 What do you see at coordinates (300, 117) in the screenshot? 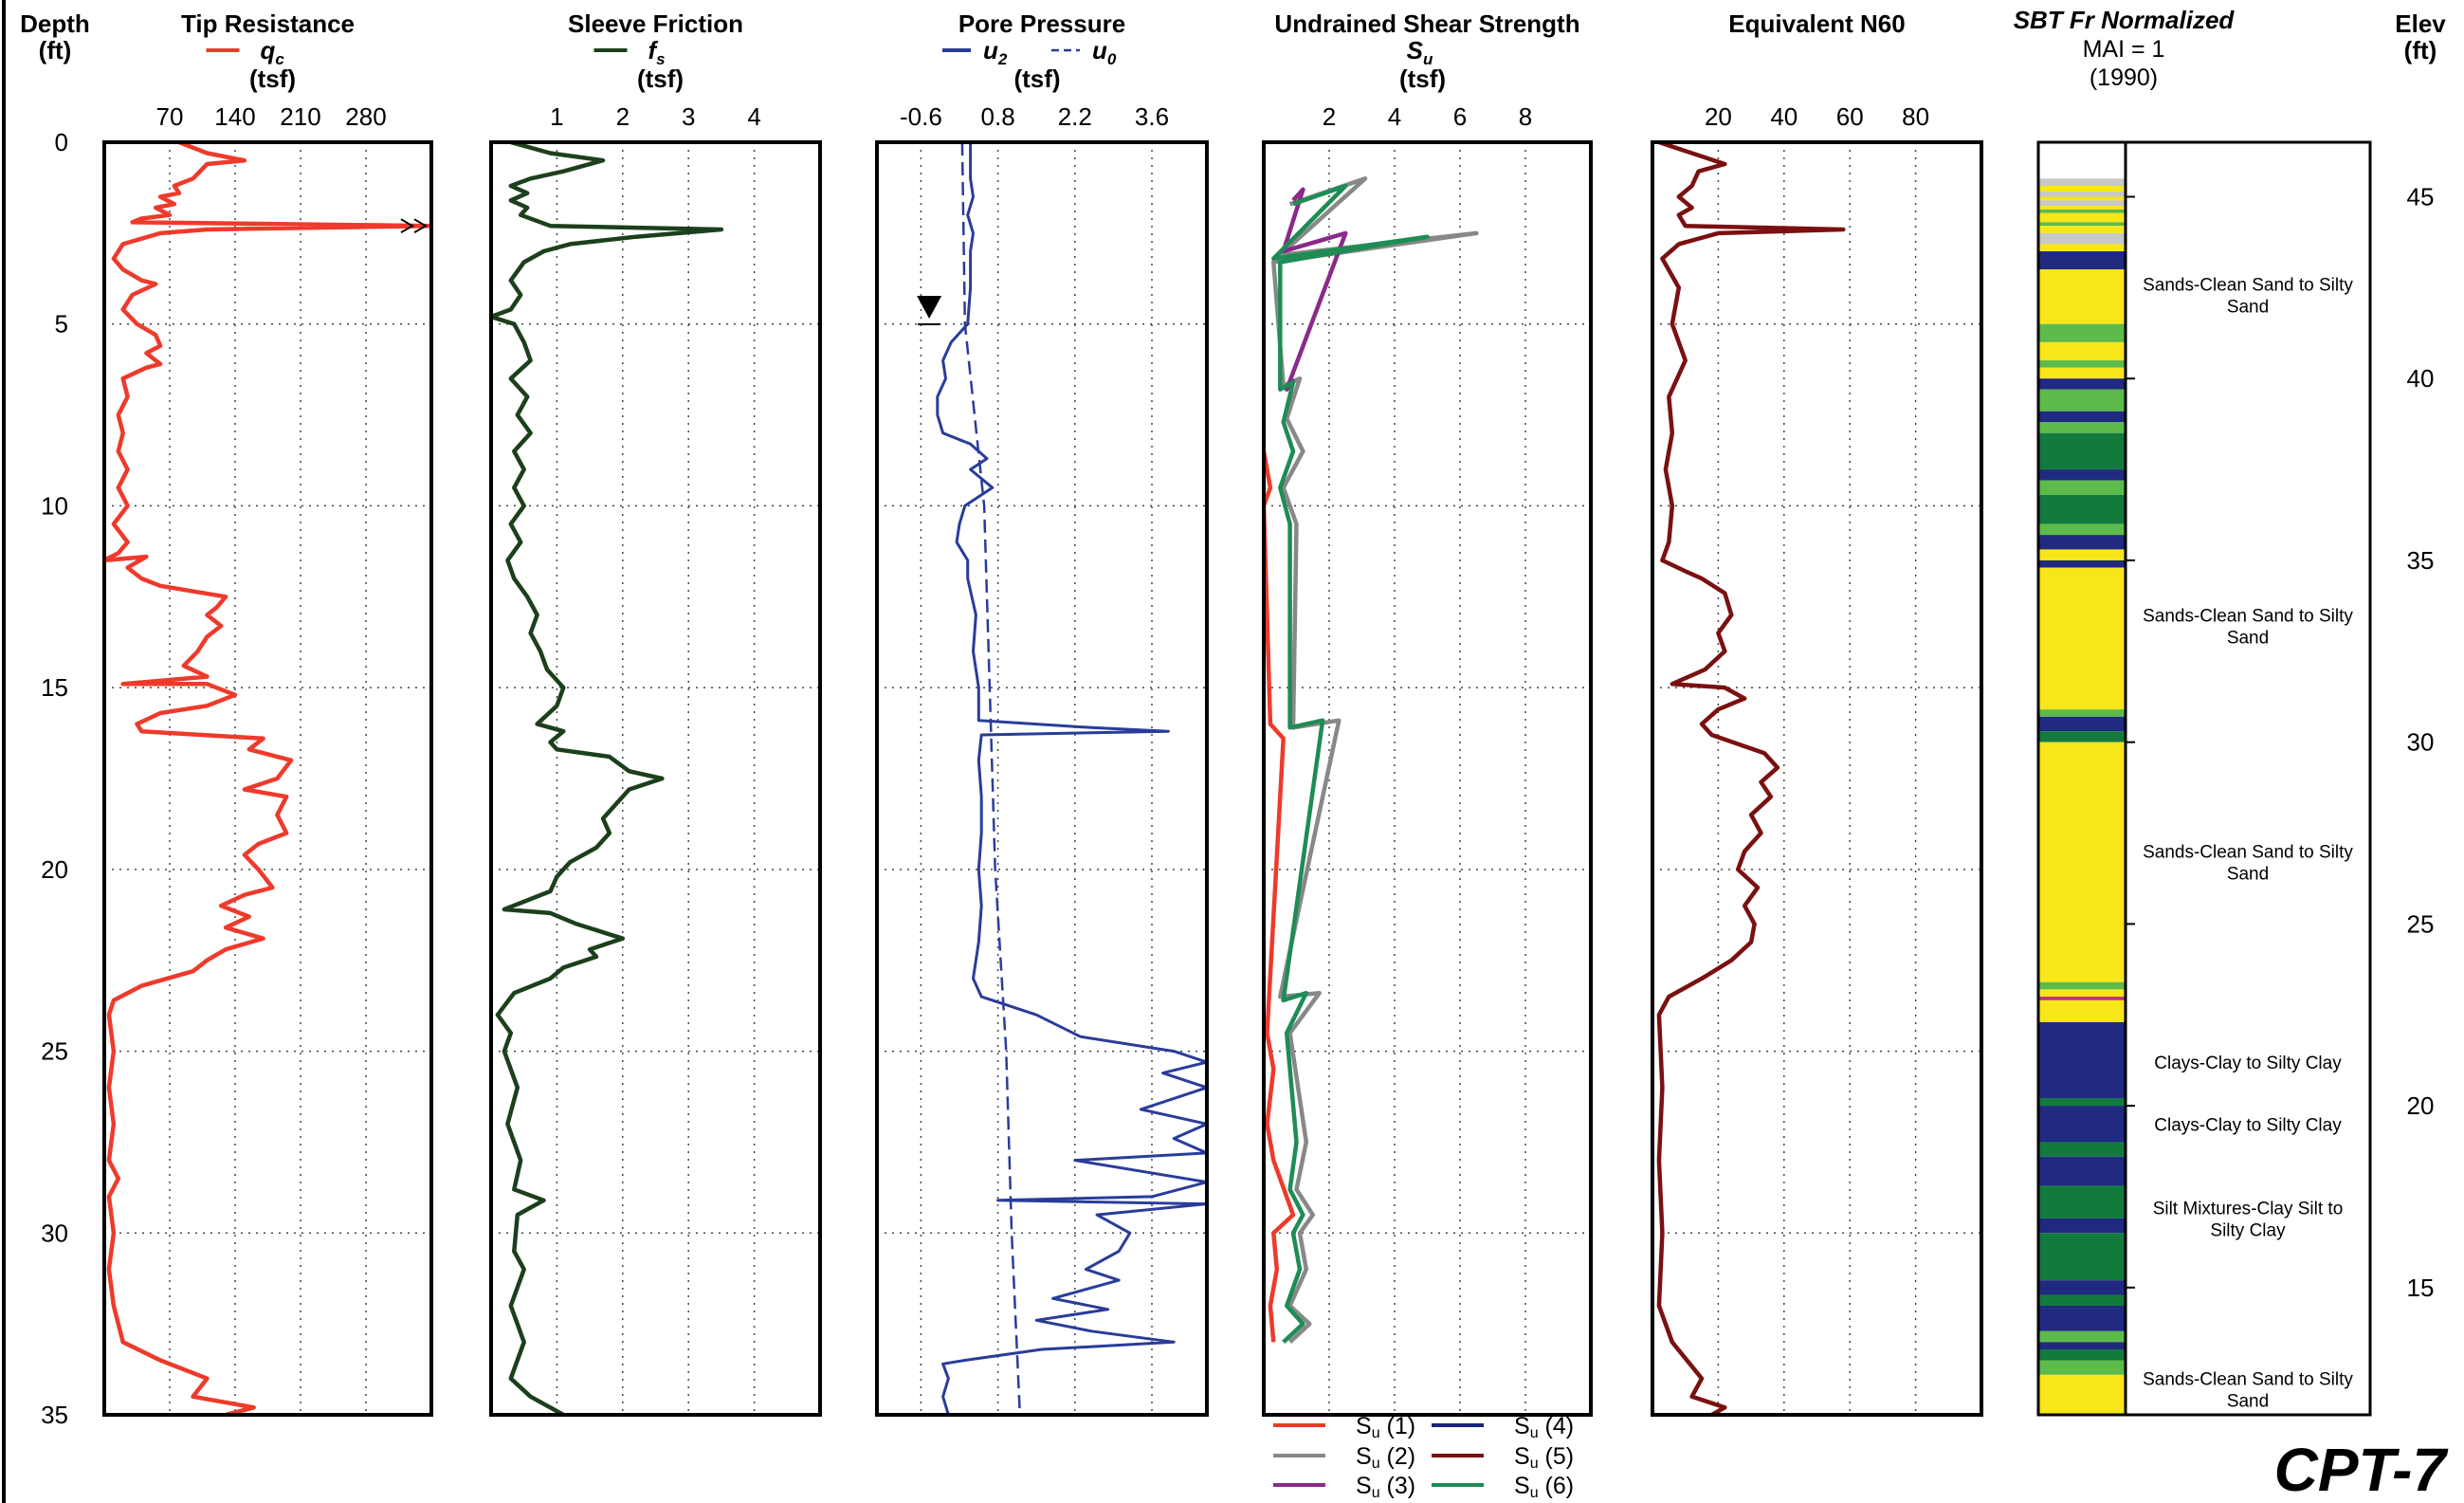
I see `x-tick-label: 210` at bounding box center [300, 117].